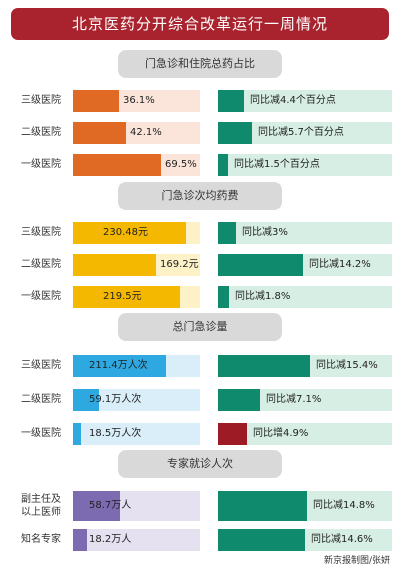 Image resolution: width=400 pixels, height=570 pixels. What do you see at coordinates (179, 264) in the screenshot?
I see `bar-value-label: 169.2元` at bounding box center [179, 264].